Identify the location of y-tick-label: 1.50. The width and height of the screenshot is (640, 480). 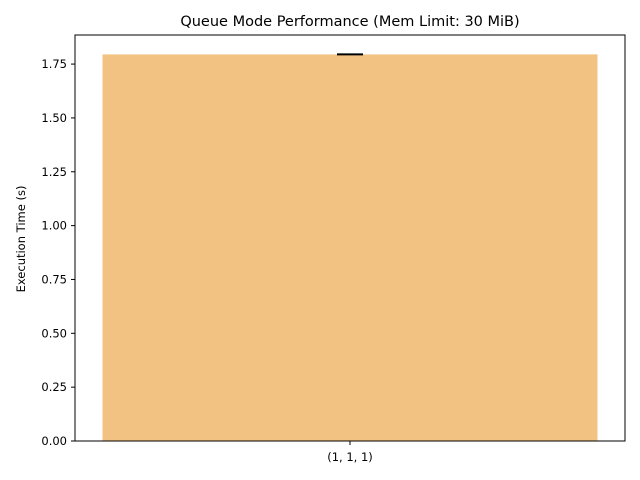
(54, 118).